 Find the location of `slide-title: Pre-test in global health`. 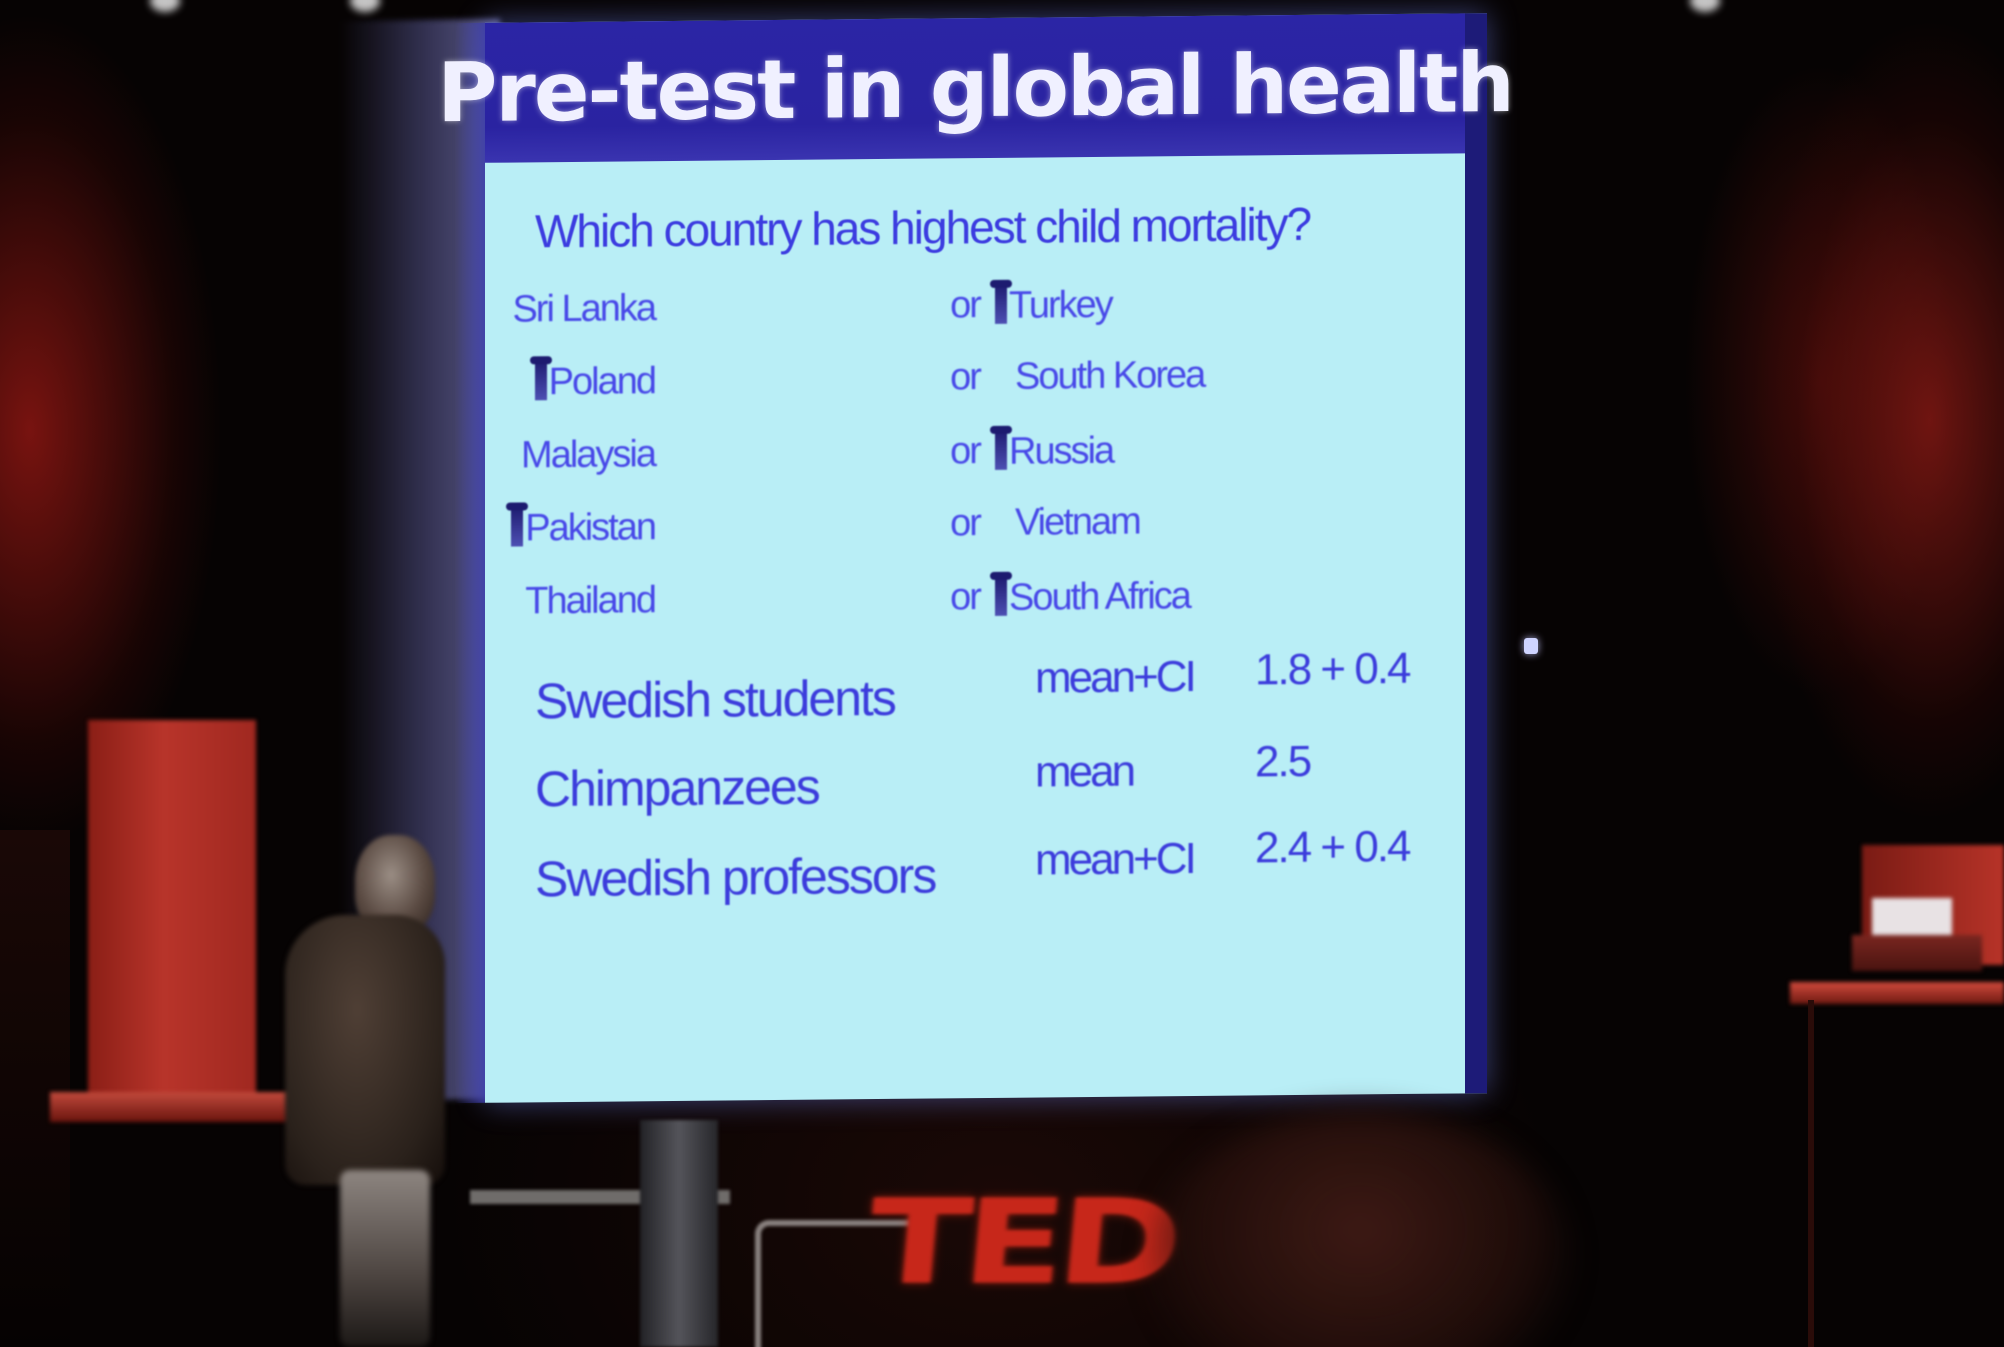

slide-title: Pre-test in global health is located at coordinates (975, 88).